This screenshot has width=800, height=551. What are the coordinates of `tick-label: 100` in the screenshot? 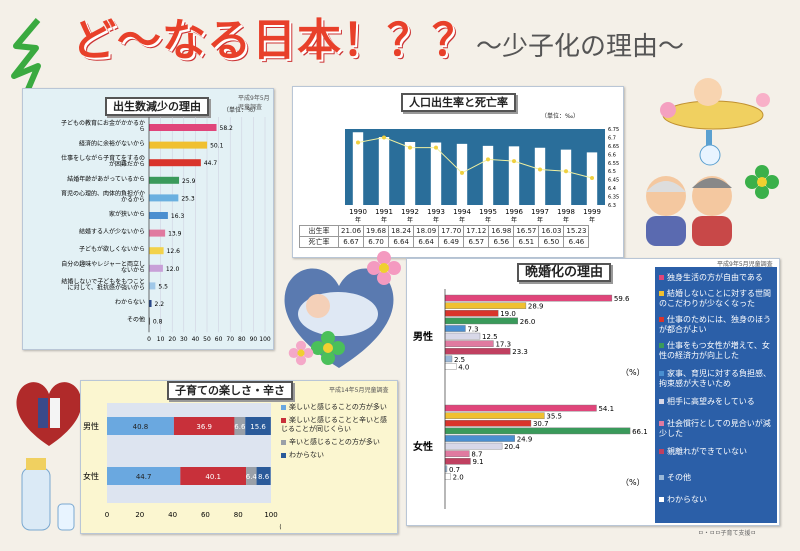 It's located at (270, 515).